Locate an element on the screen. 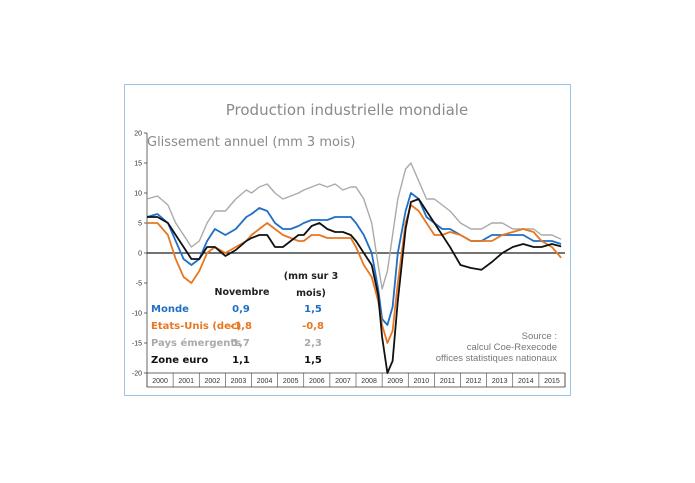 This screenshot has height=483, width=695. x-tick-label: 2013 is located at coordinates (500, 381).